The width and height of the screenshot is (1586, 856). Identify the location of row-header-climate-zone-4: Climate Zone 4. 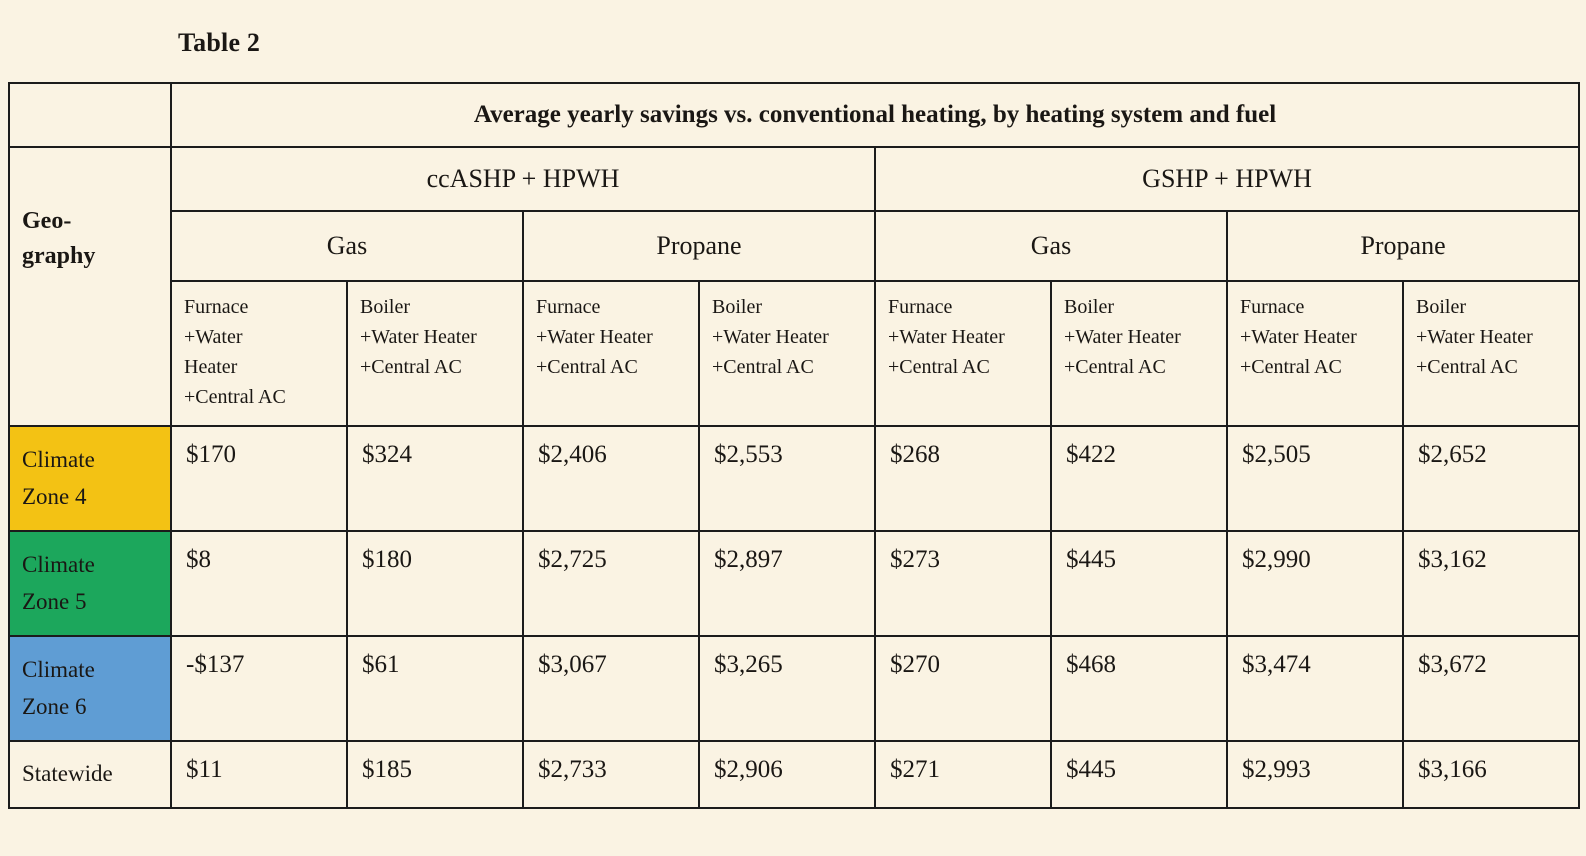
(90, 478).